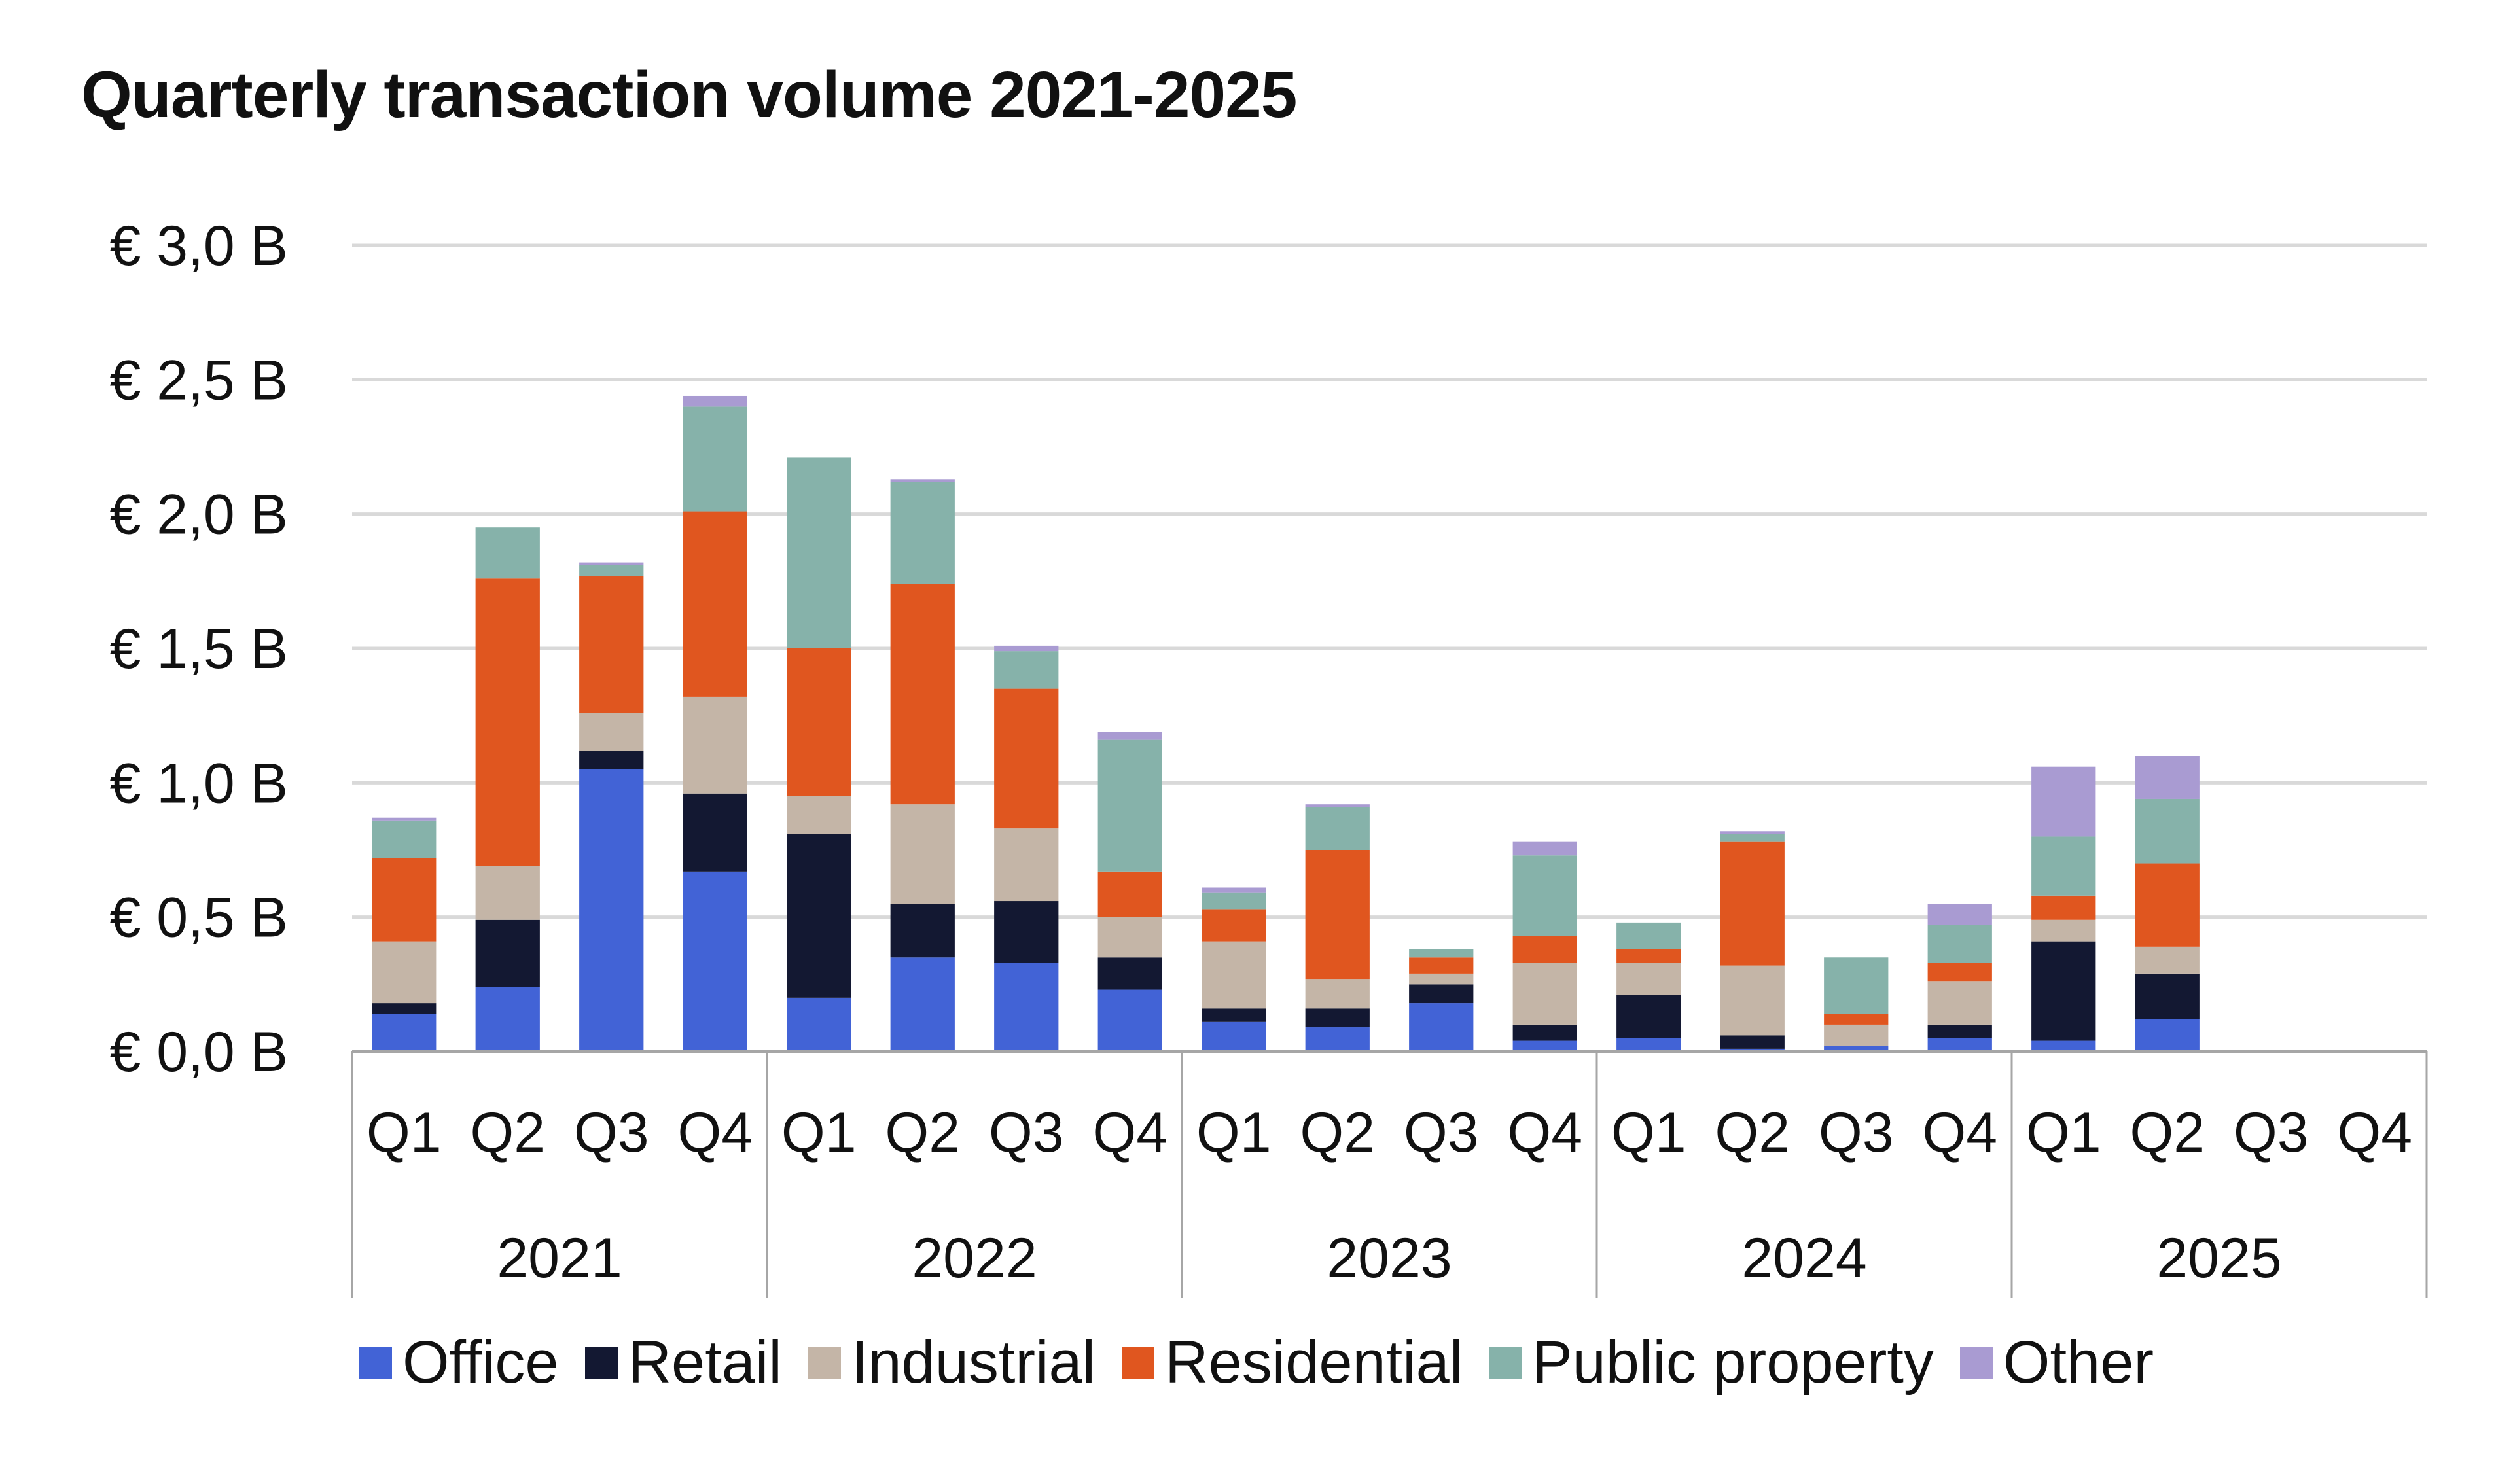 Image resolution: width=2513 pixels, height=1484 pixels. I want to click on legend-item: Public property, so click(1711, 1363).